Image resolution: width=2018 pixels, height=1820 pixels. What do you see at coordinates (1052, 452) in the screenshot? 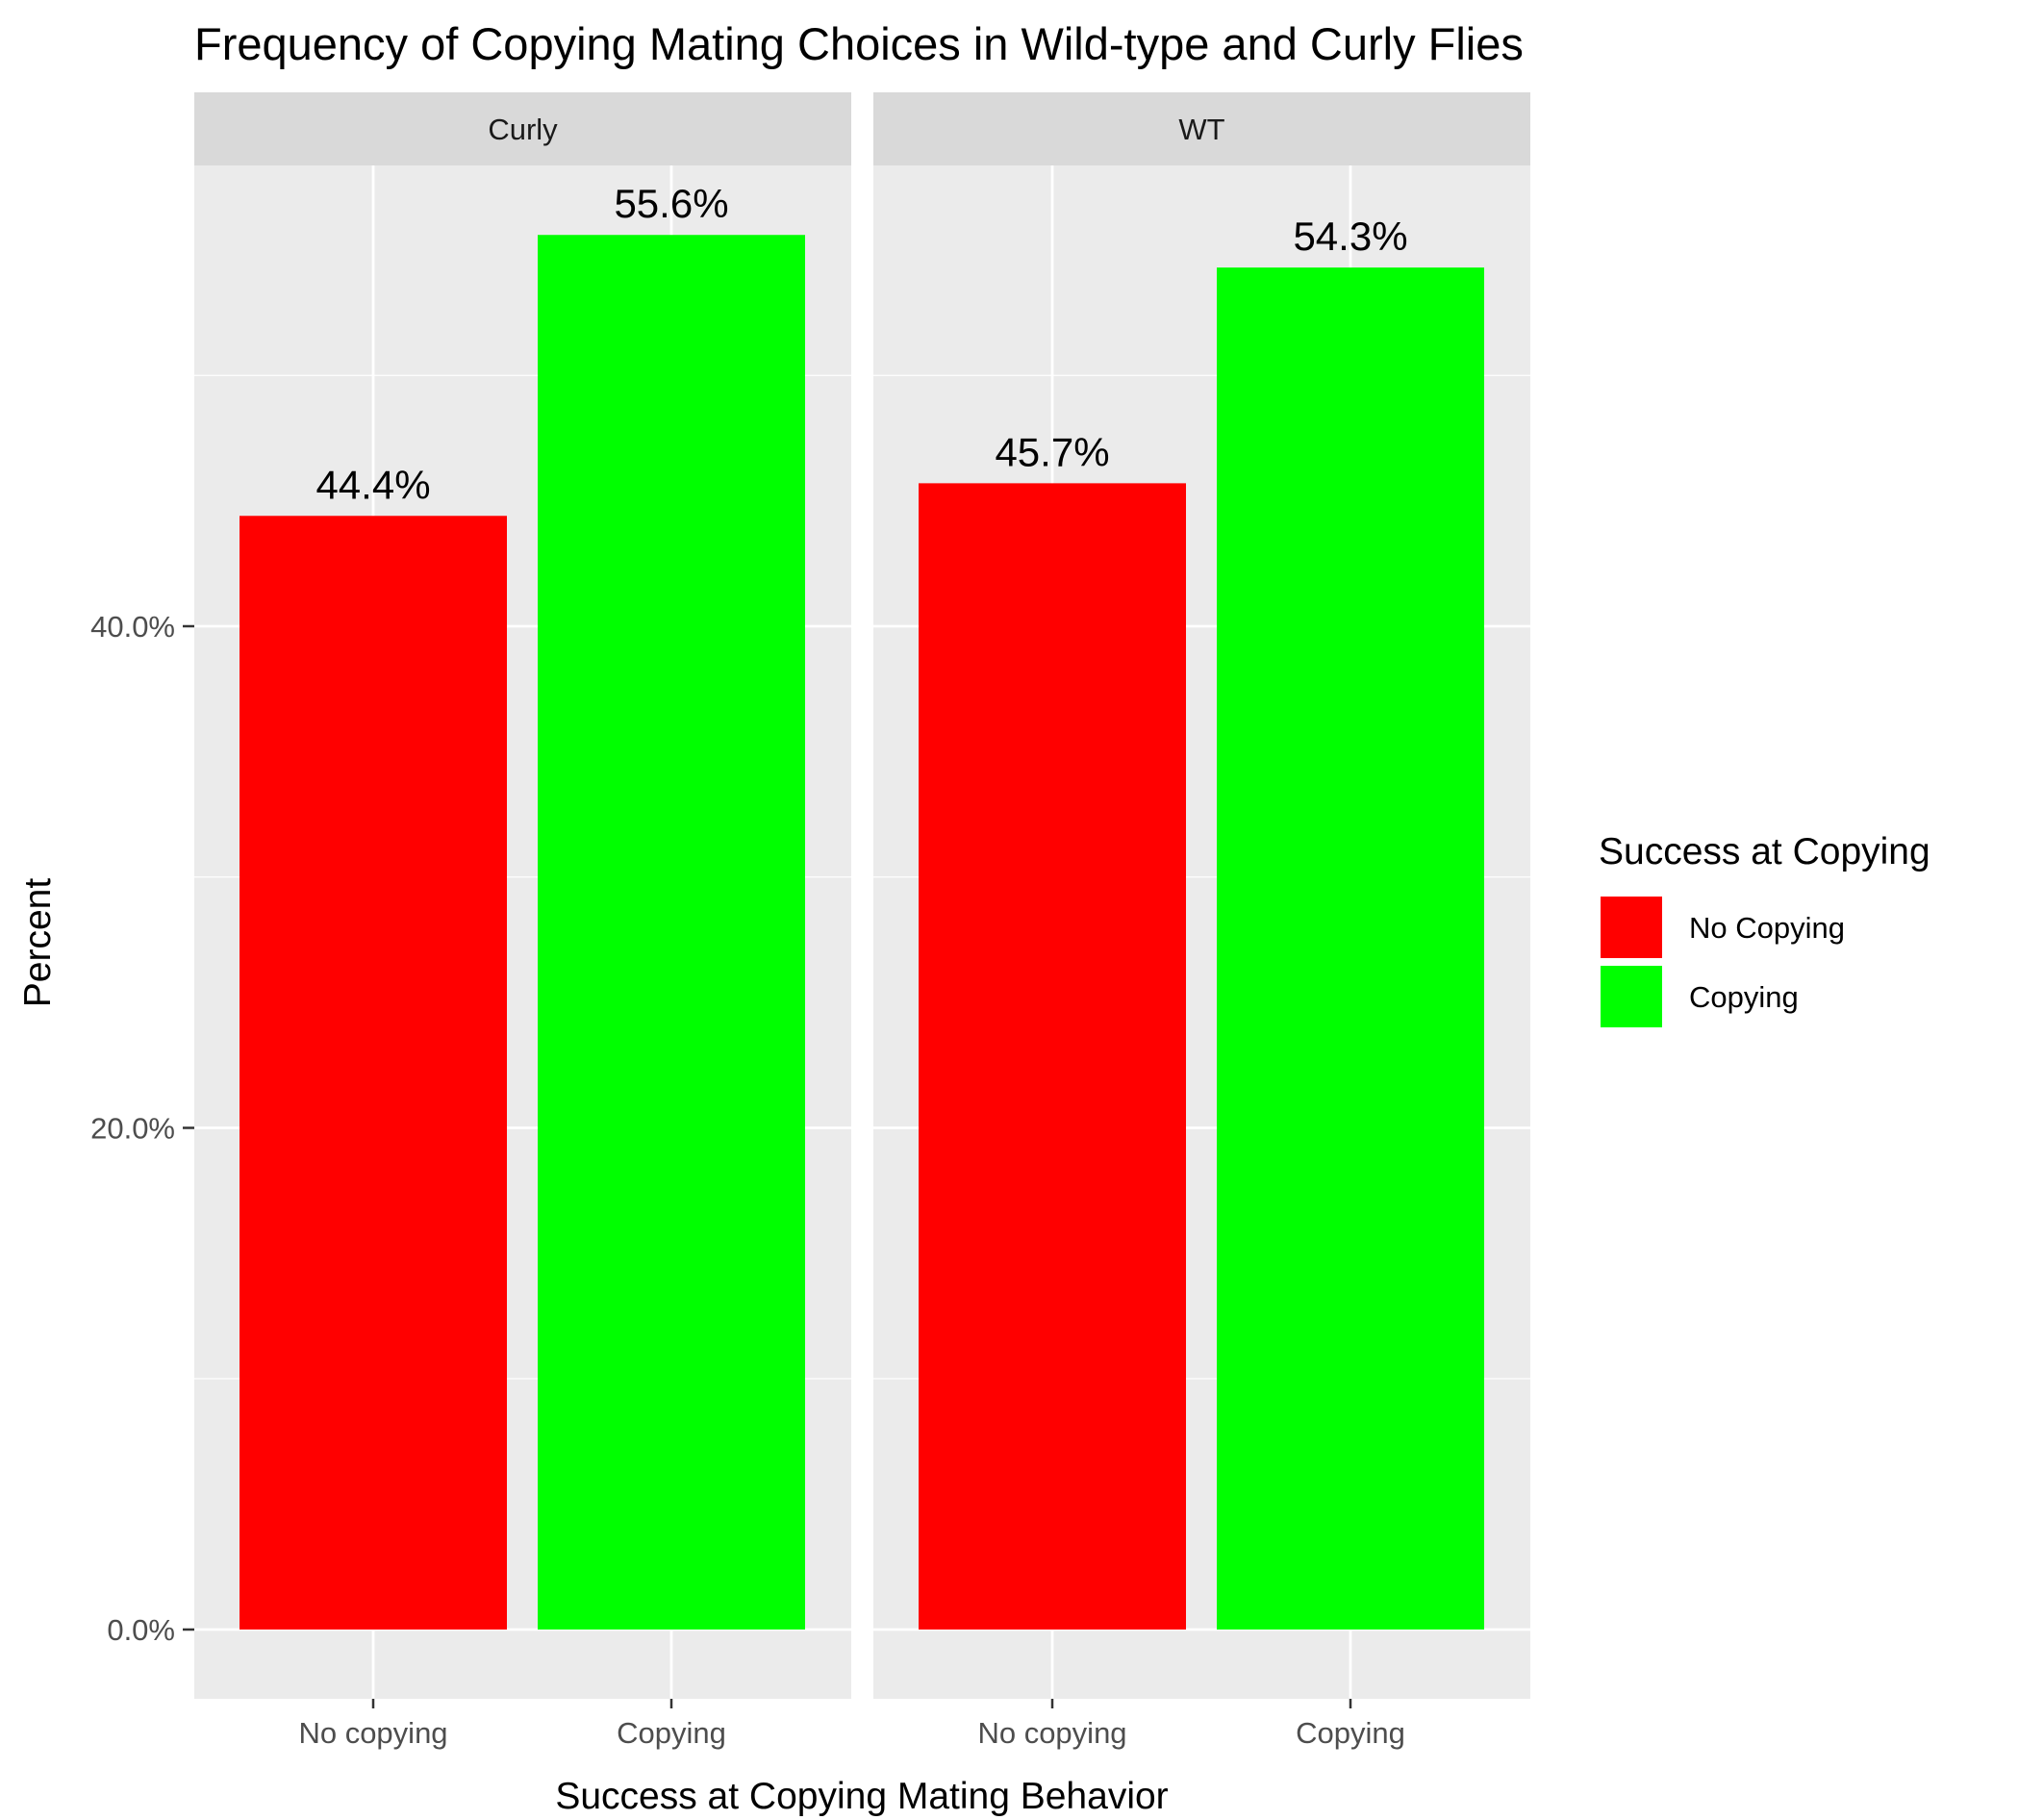
I see `data-label: 45.7%` at bounding box center [1052, 452].